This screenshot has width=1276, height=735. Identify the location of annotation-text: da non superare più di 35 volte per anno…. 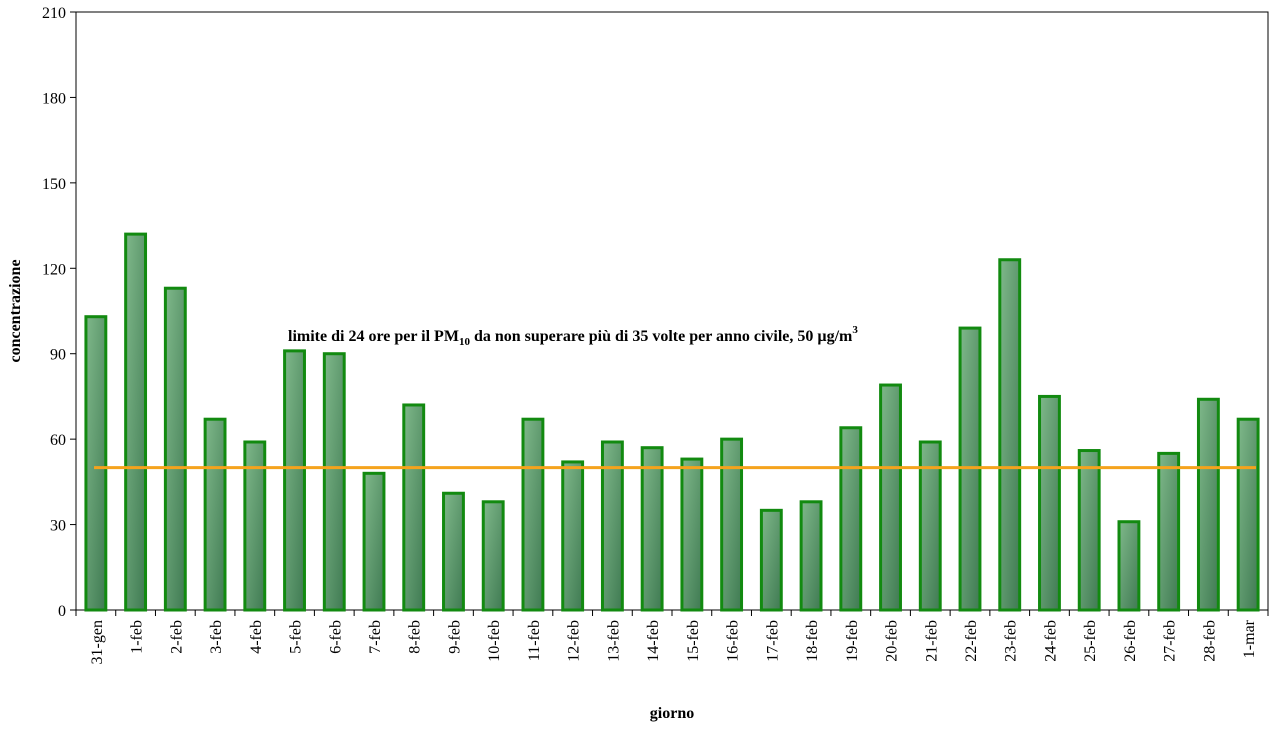
(661, 336).